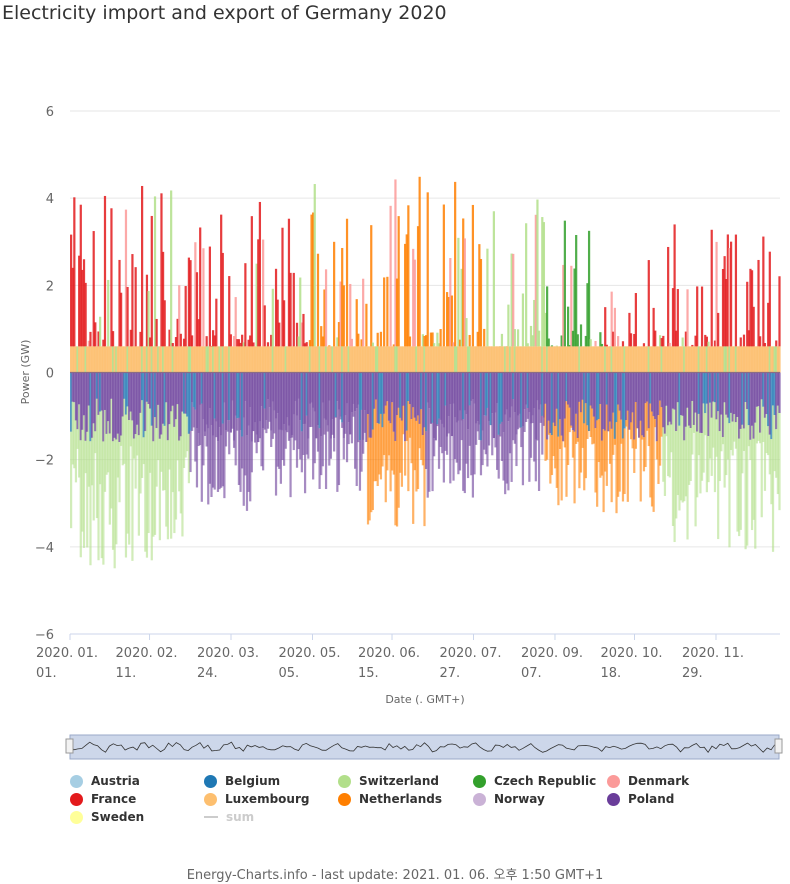 The height and width of the screenshot is (884, 790). Describe the element at coordinates (388, 781) in the screenshot. I see `legend-item-switzerland: Switzerland` at that location.